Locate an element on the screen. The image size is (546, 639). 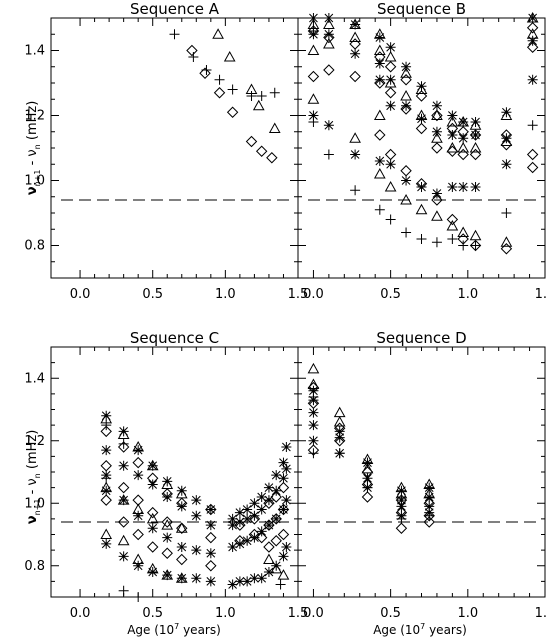
panel-title: Sequence A is located at coordinates (175, 9).